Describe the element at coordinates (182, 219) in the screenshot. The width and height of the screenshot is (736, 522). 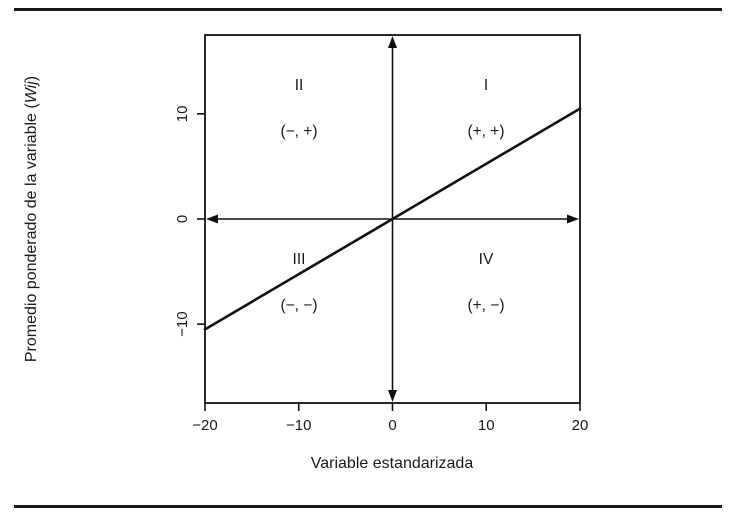
I see `y-tick-label: 0` at that location.